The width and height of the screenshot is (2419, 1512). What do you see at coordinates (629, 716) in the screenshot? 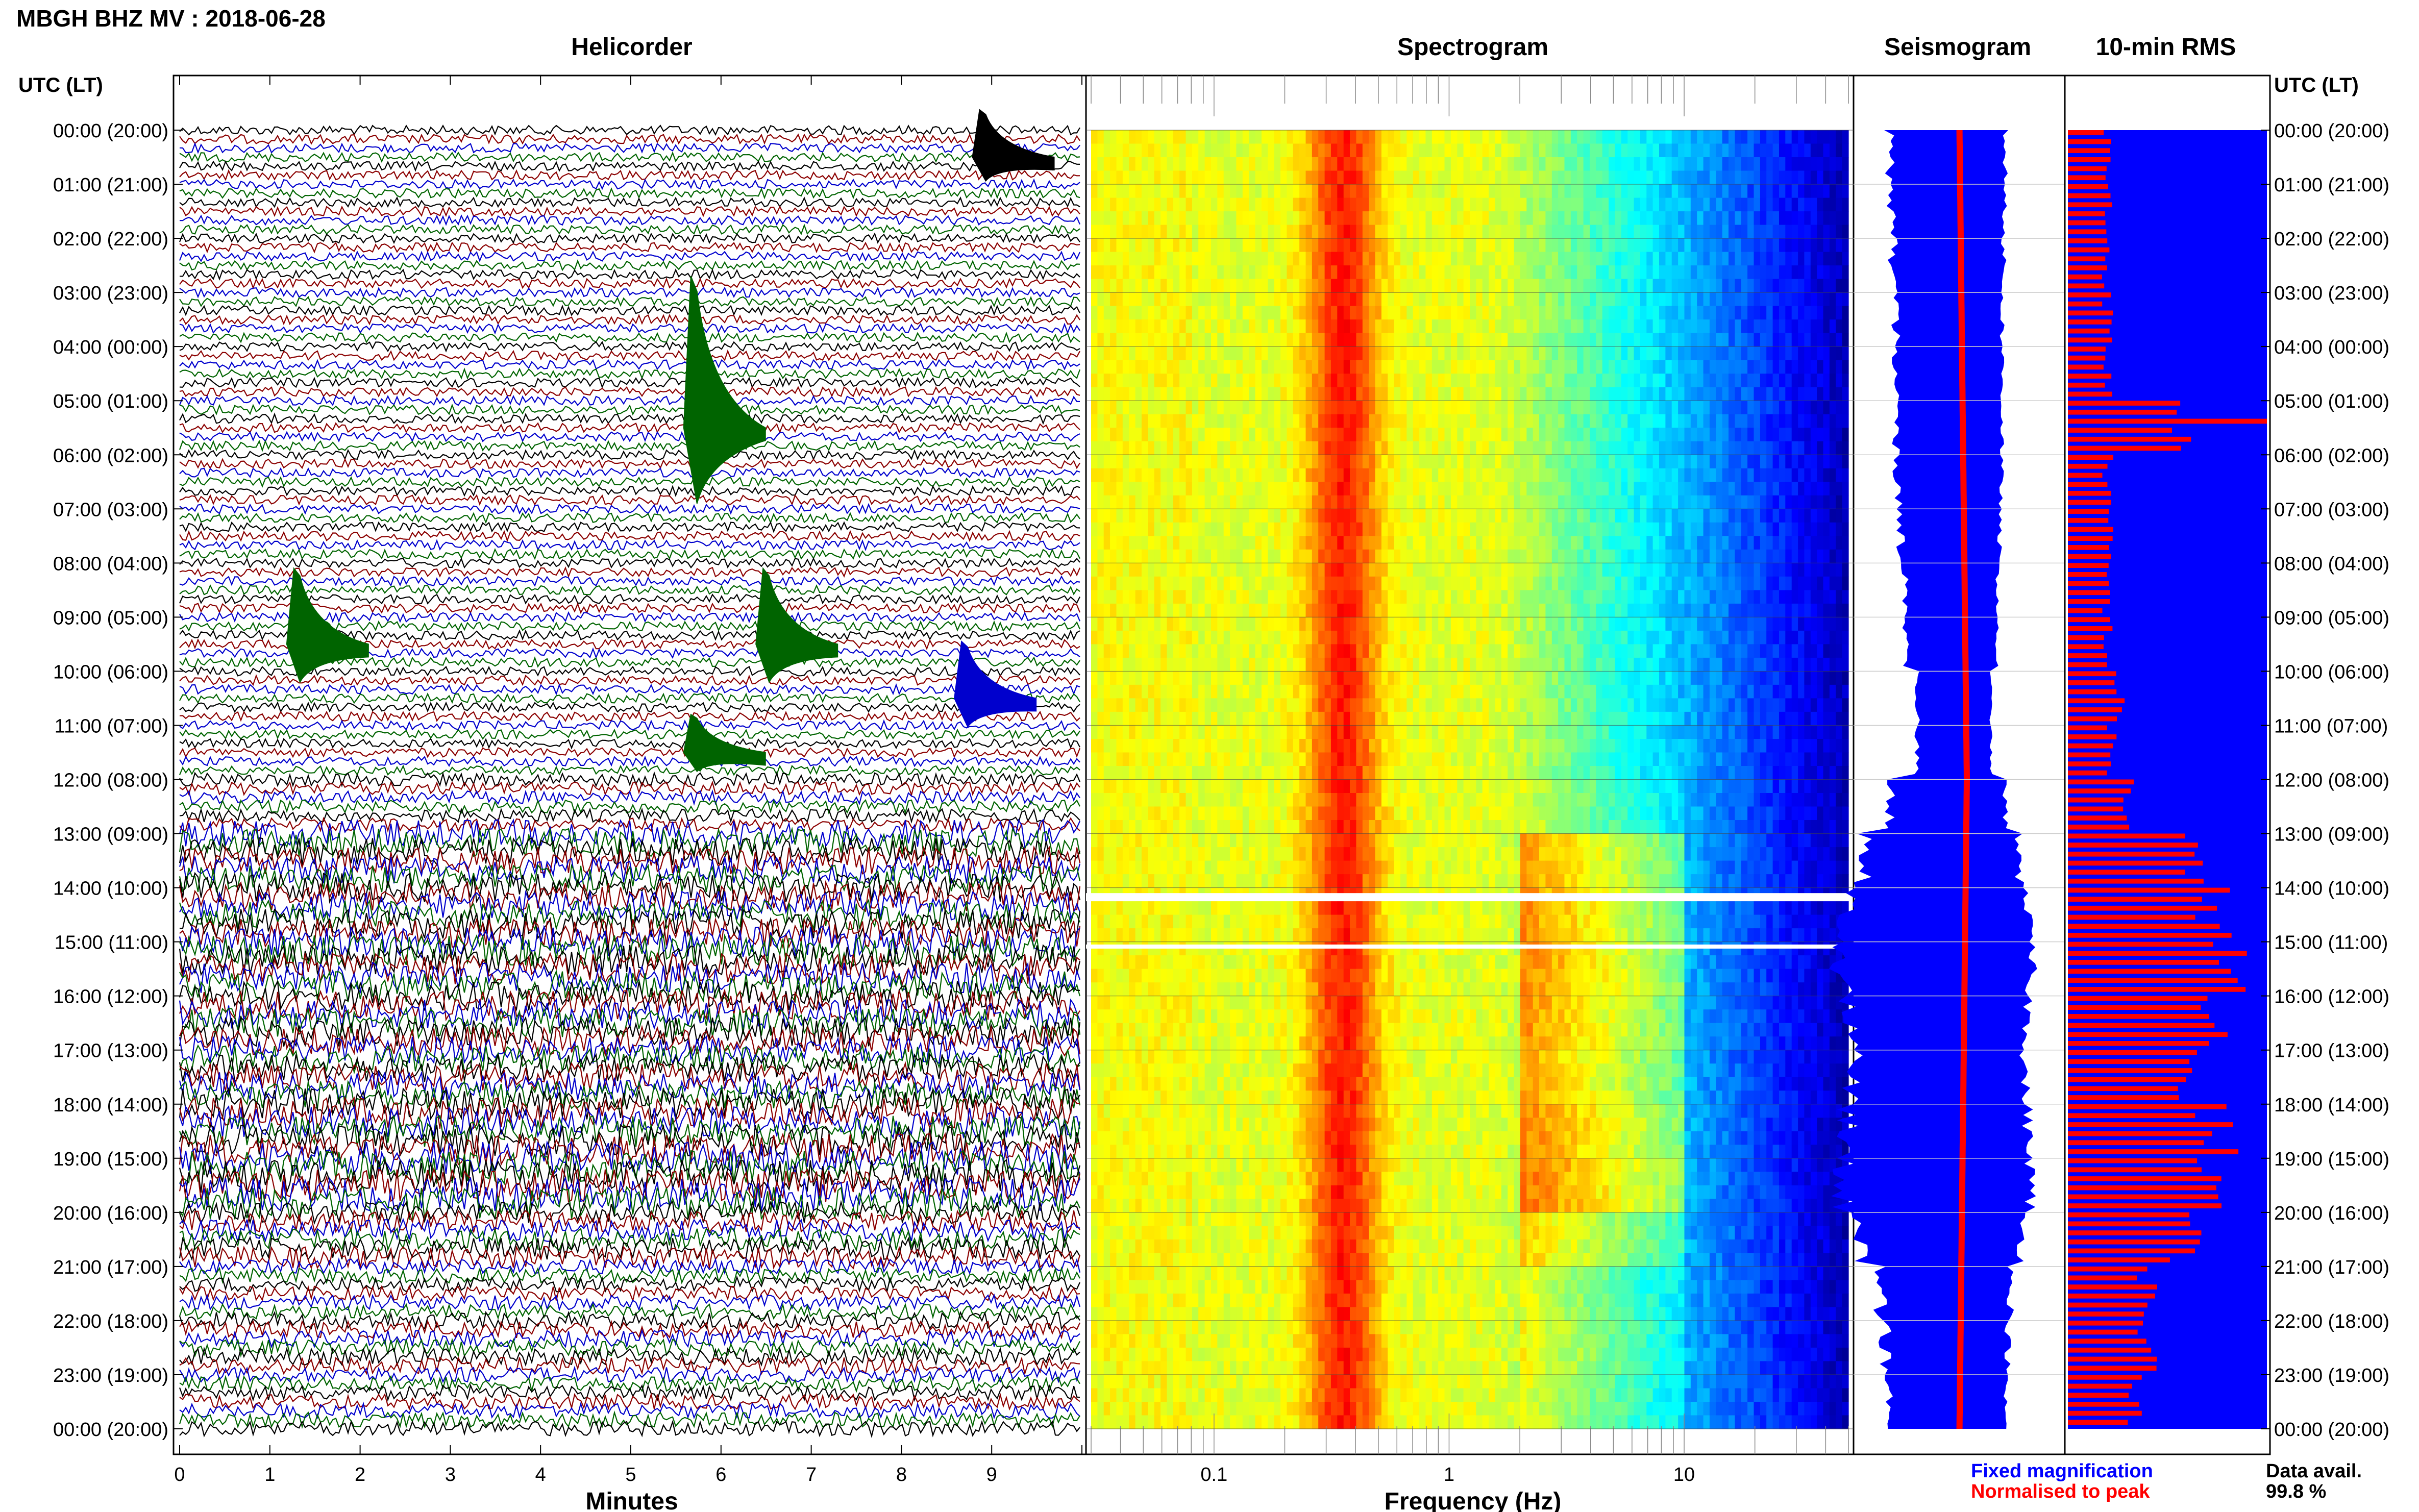
I see `helicorder-trace-line` at bounding box center [629, 716].